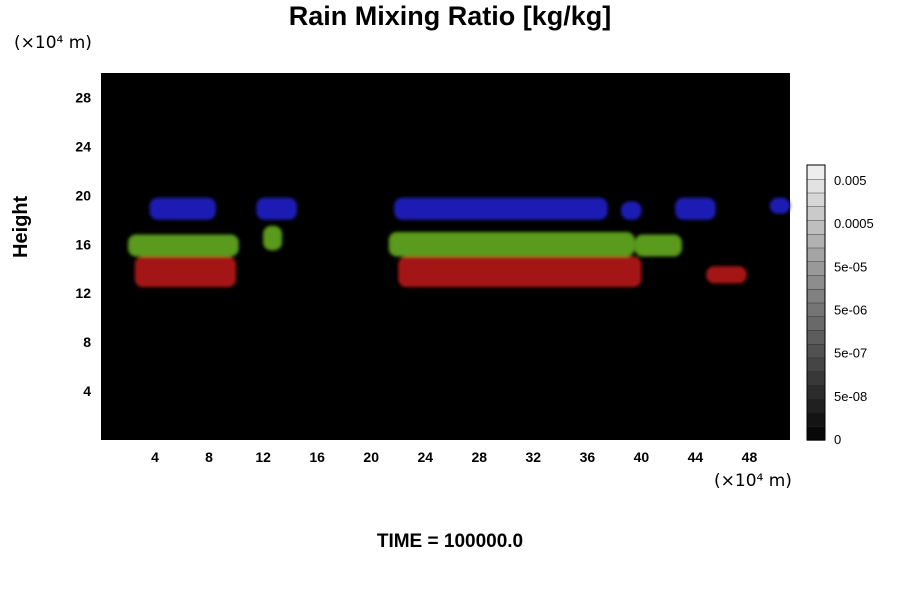  I want to click on y-tick-label: 28, so click(83, 97).